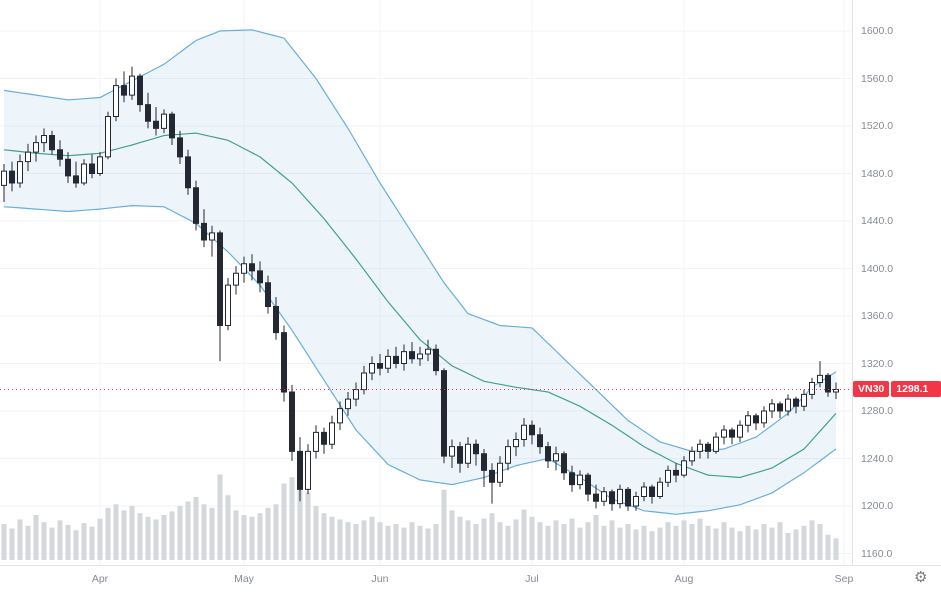  Describe the element at coordinates (877, 316) in the screenshot. I see `price-axis-label: 1360.0` at that location.